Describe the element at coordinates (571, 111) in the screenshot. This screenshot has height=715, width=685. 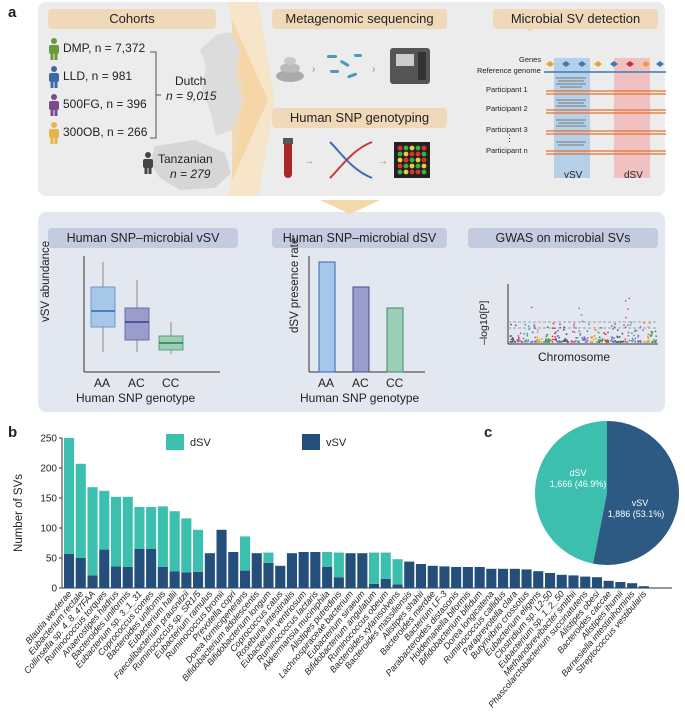
I see `vsv-coverage-reads` at that location.